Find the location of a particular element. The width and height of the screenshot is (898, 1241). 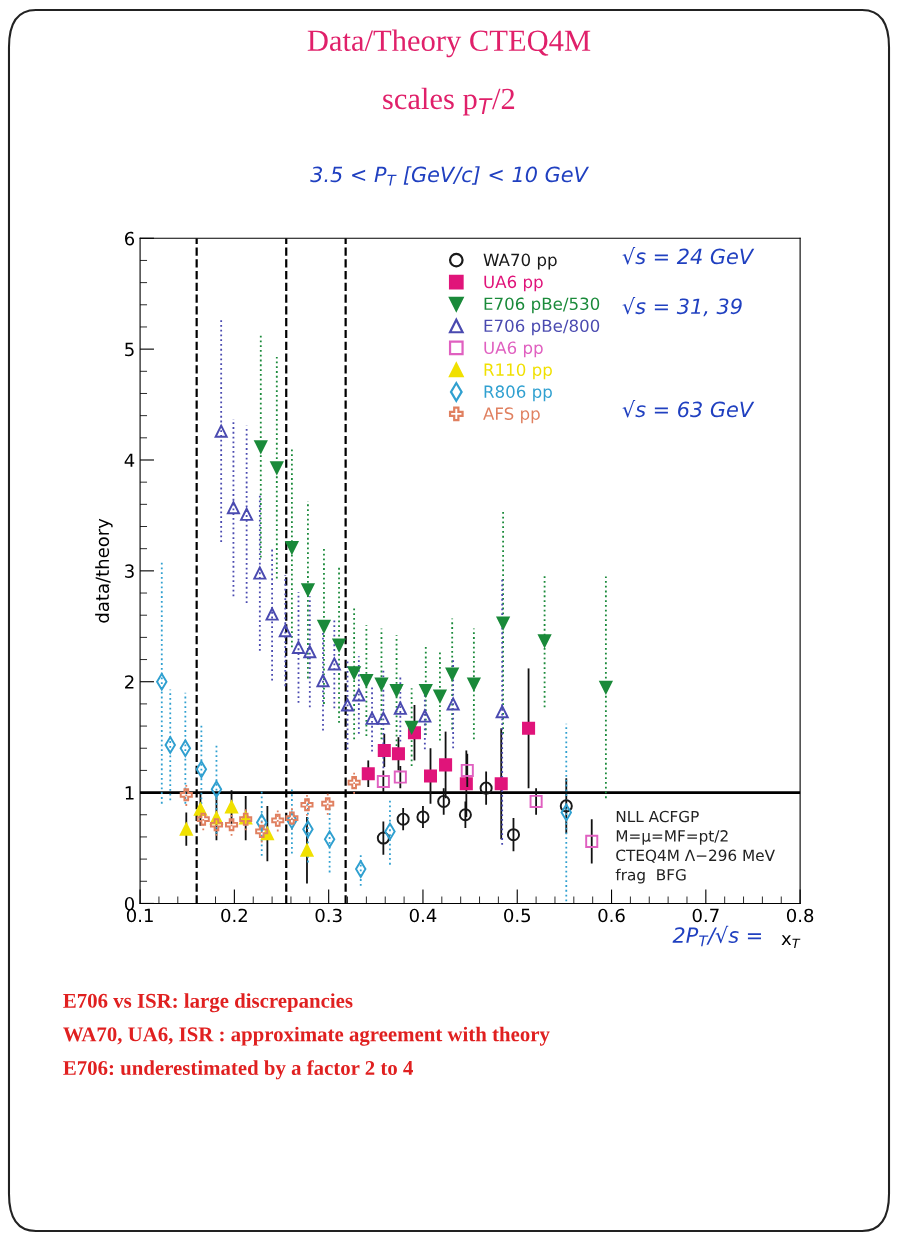

annotation: NLL ACFGP M=μ=MF=pt/2 CTEQ4M Λ−296 MeV frag BFG is located at coordinates (695, 847).